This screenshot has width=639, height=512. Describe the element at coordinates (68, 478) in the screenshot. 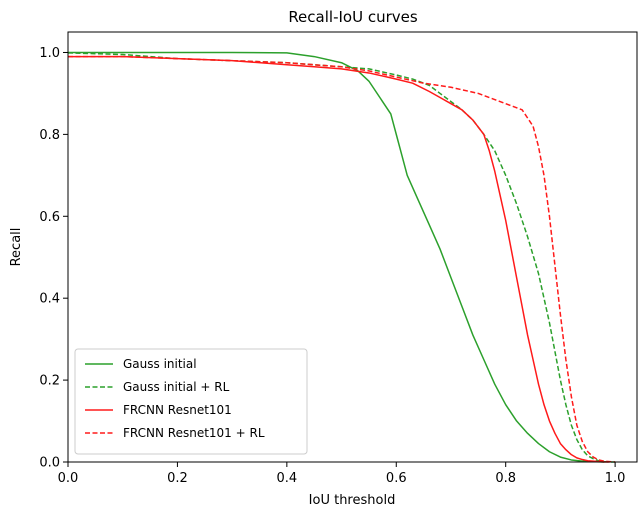

I see `x-tick-label-0: 0.0` at that location.